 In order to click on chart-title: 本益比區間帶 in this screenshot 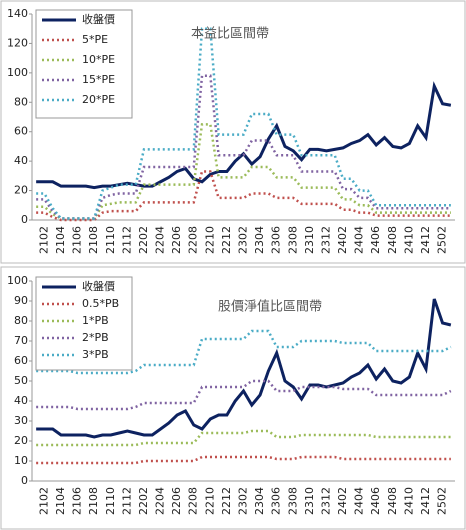, I will do `click(230, 34)`.